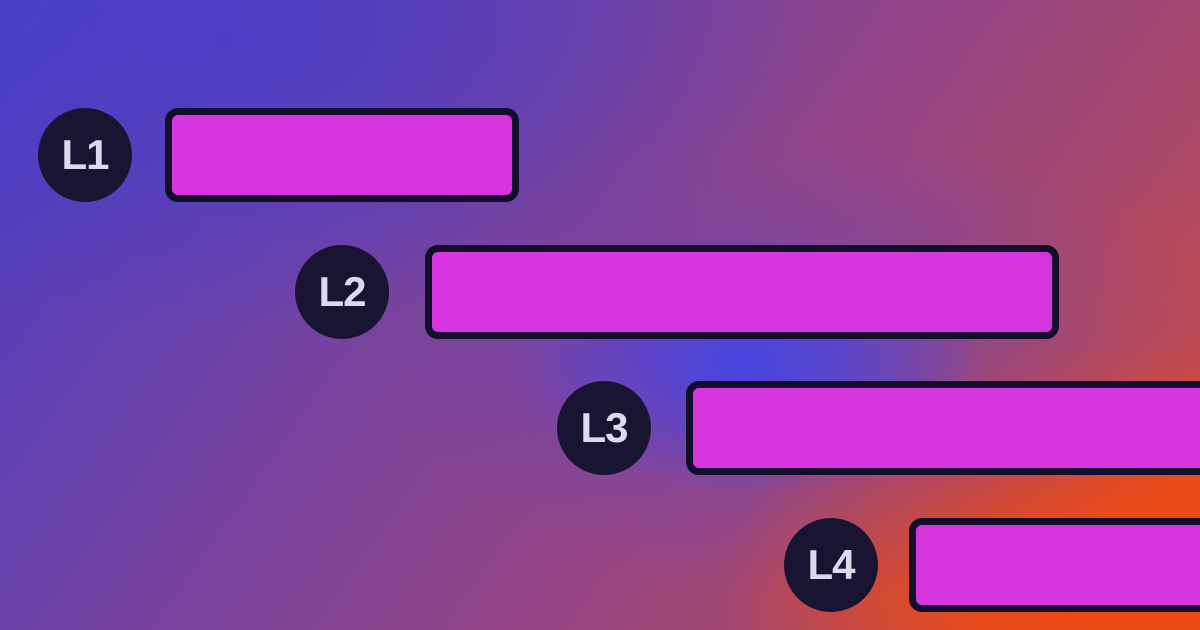 This screenshot has height=630, width=1200. I want to click on level-badge-label: L2, so click(342, 291).